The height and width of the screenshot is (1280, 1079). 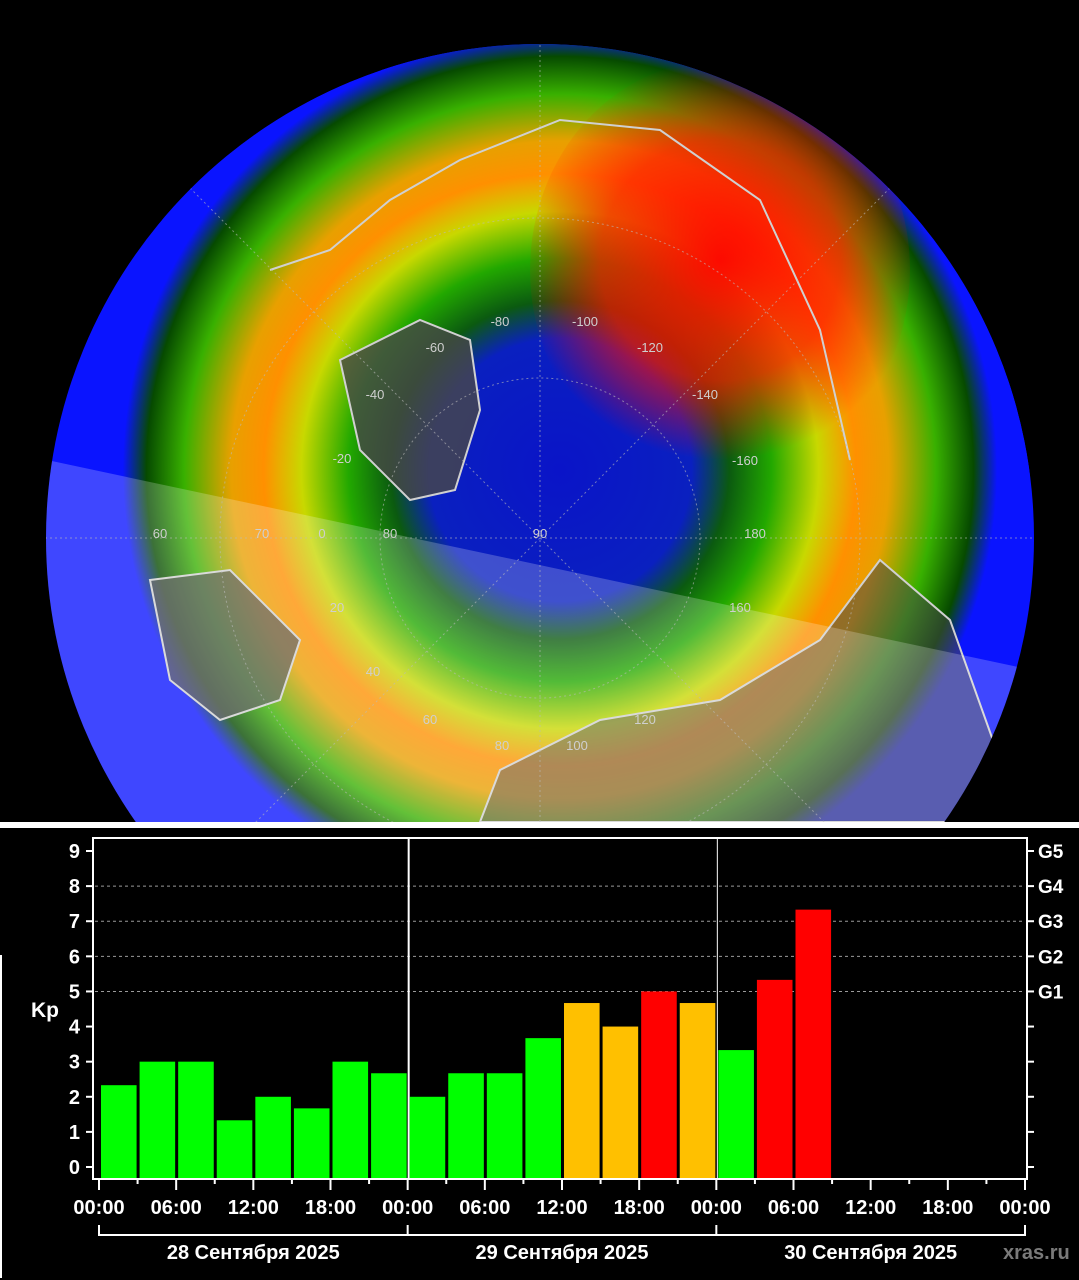 What do you see at coordinates (755, 533) in the screenshot?
I see `meridian-label: 180` at bounding box center [755, 533].